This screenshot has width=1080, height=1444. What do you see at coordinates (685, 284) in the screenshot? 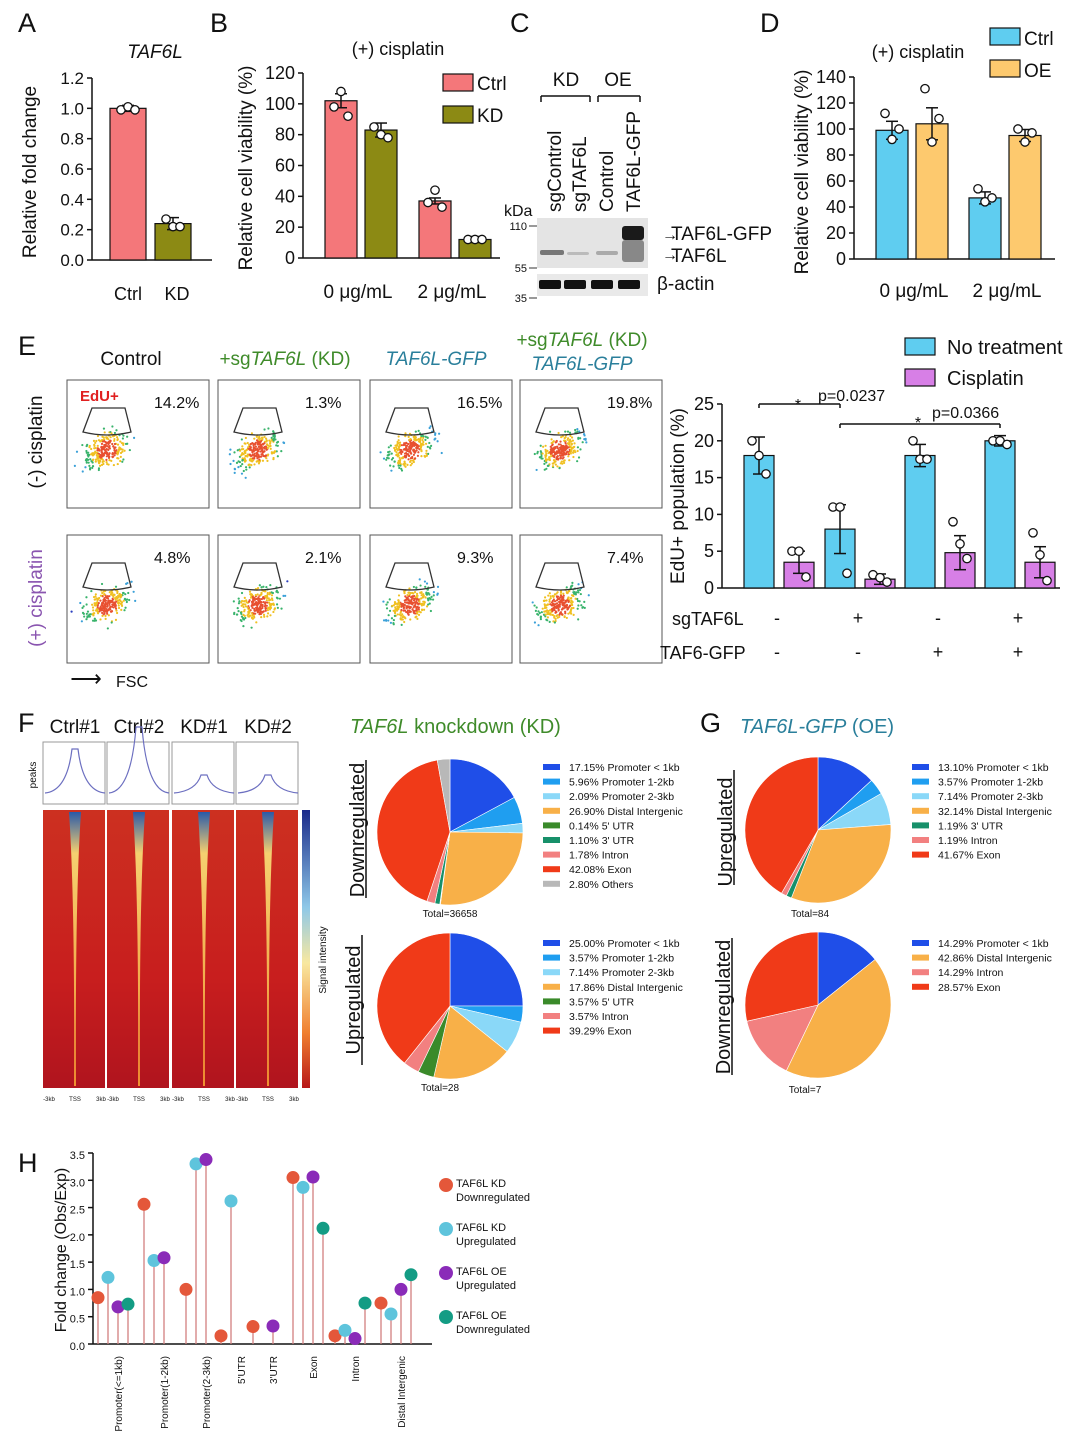
I see `panel-c-band-label: β-actin` at bounding box center [685, 284].